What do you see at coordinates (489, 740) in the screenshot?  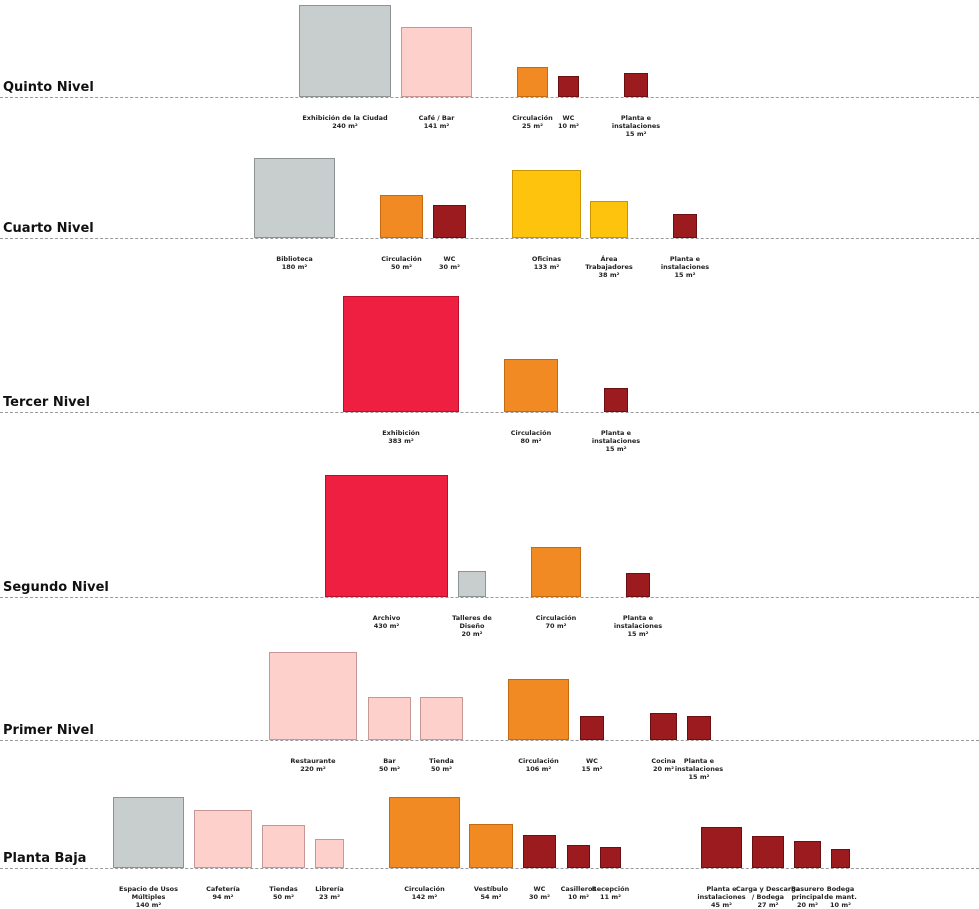 I see `level-baseline-primer` at bounding box center [489, 740].